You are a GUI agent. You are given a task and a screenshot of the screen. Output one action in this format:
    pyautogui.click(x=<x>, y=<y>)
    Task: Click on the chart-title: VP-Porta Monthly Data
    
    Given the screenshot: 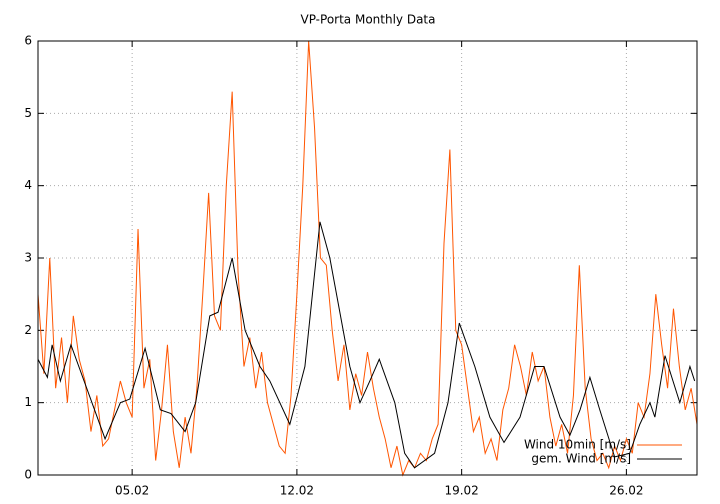 What is the action you would take?
    pyautogui.click(x=368, y=20)
    